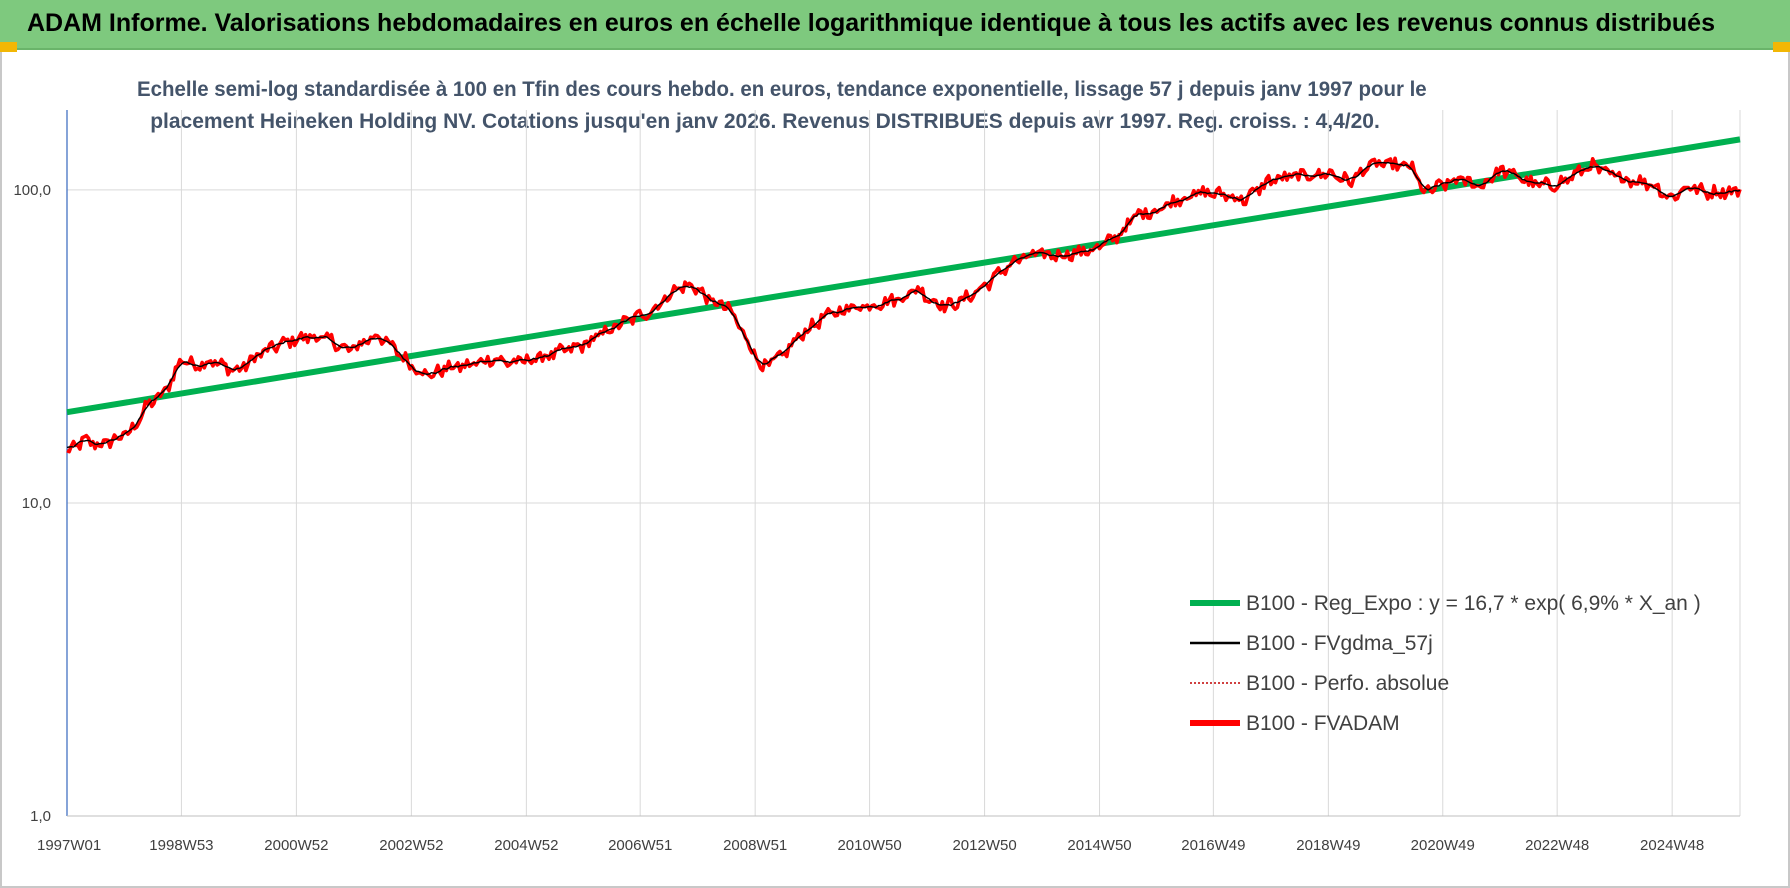 This screenshot has width=1790, height=888. What do you see at coordinates (411, 845) in the screenshot?
I see `x-tick-label: 2002W52` at bounding box center [411, 845].